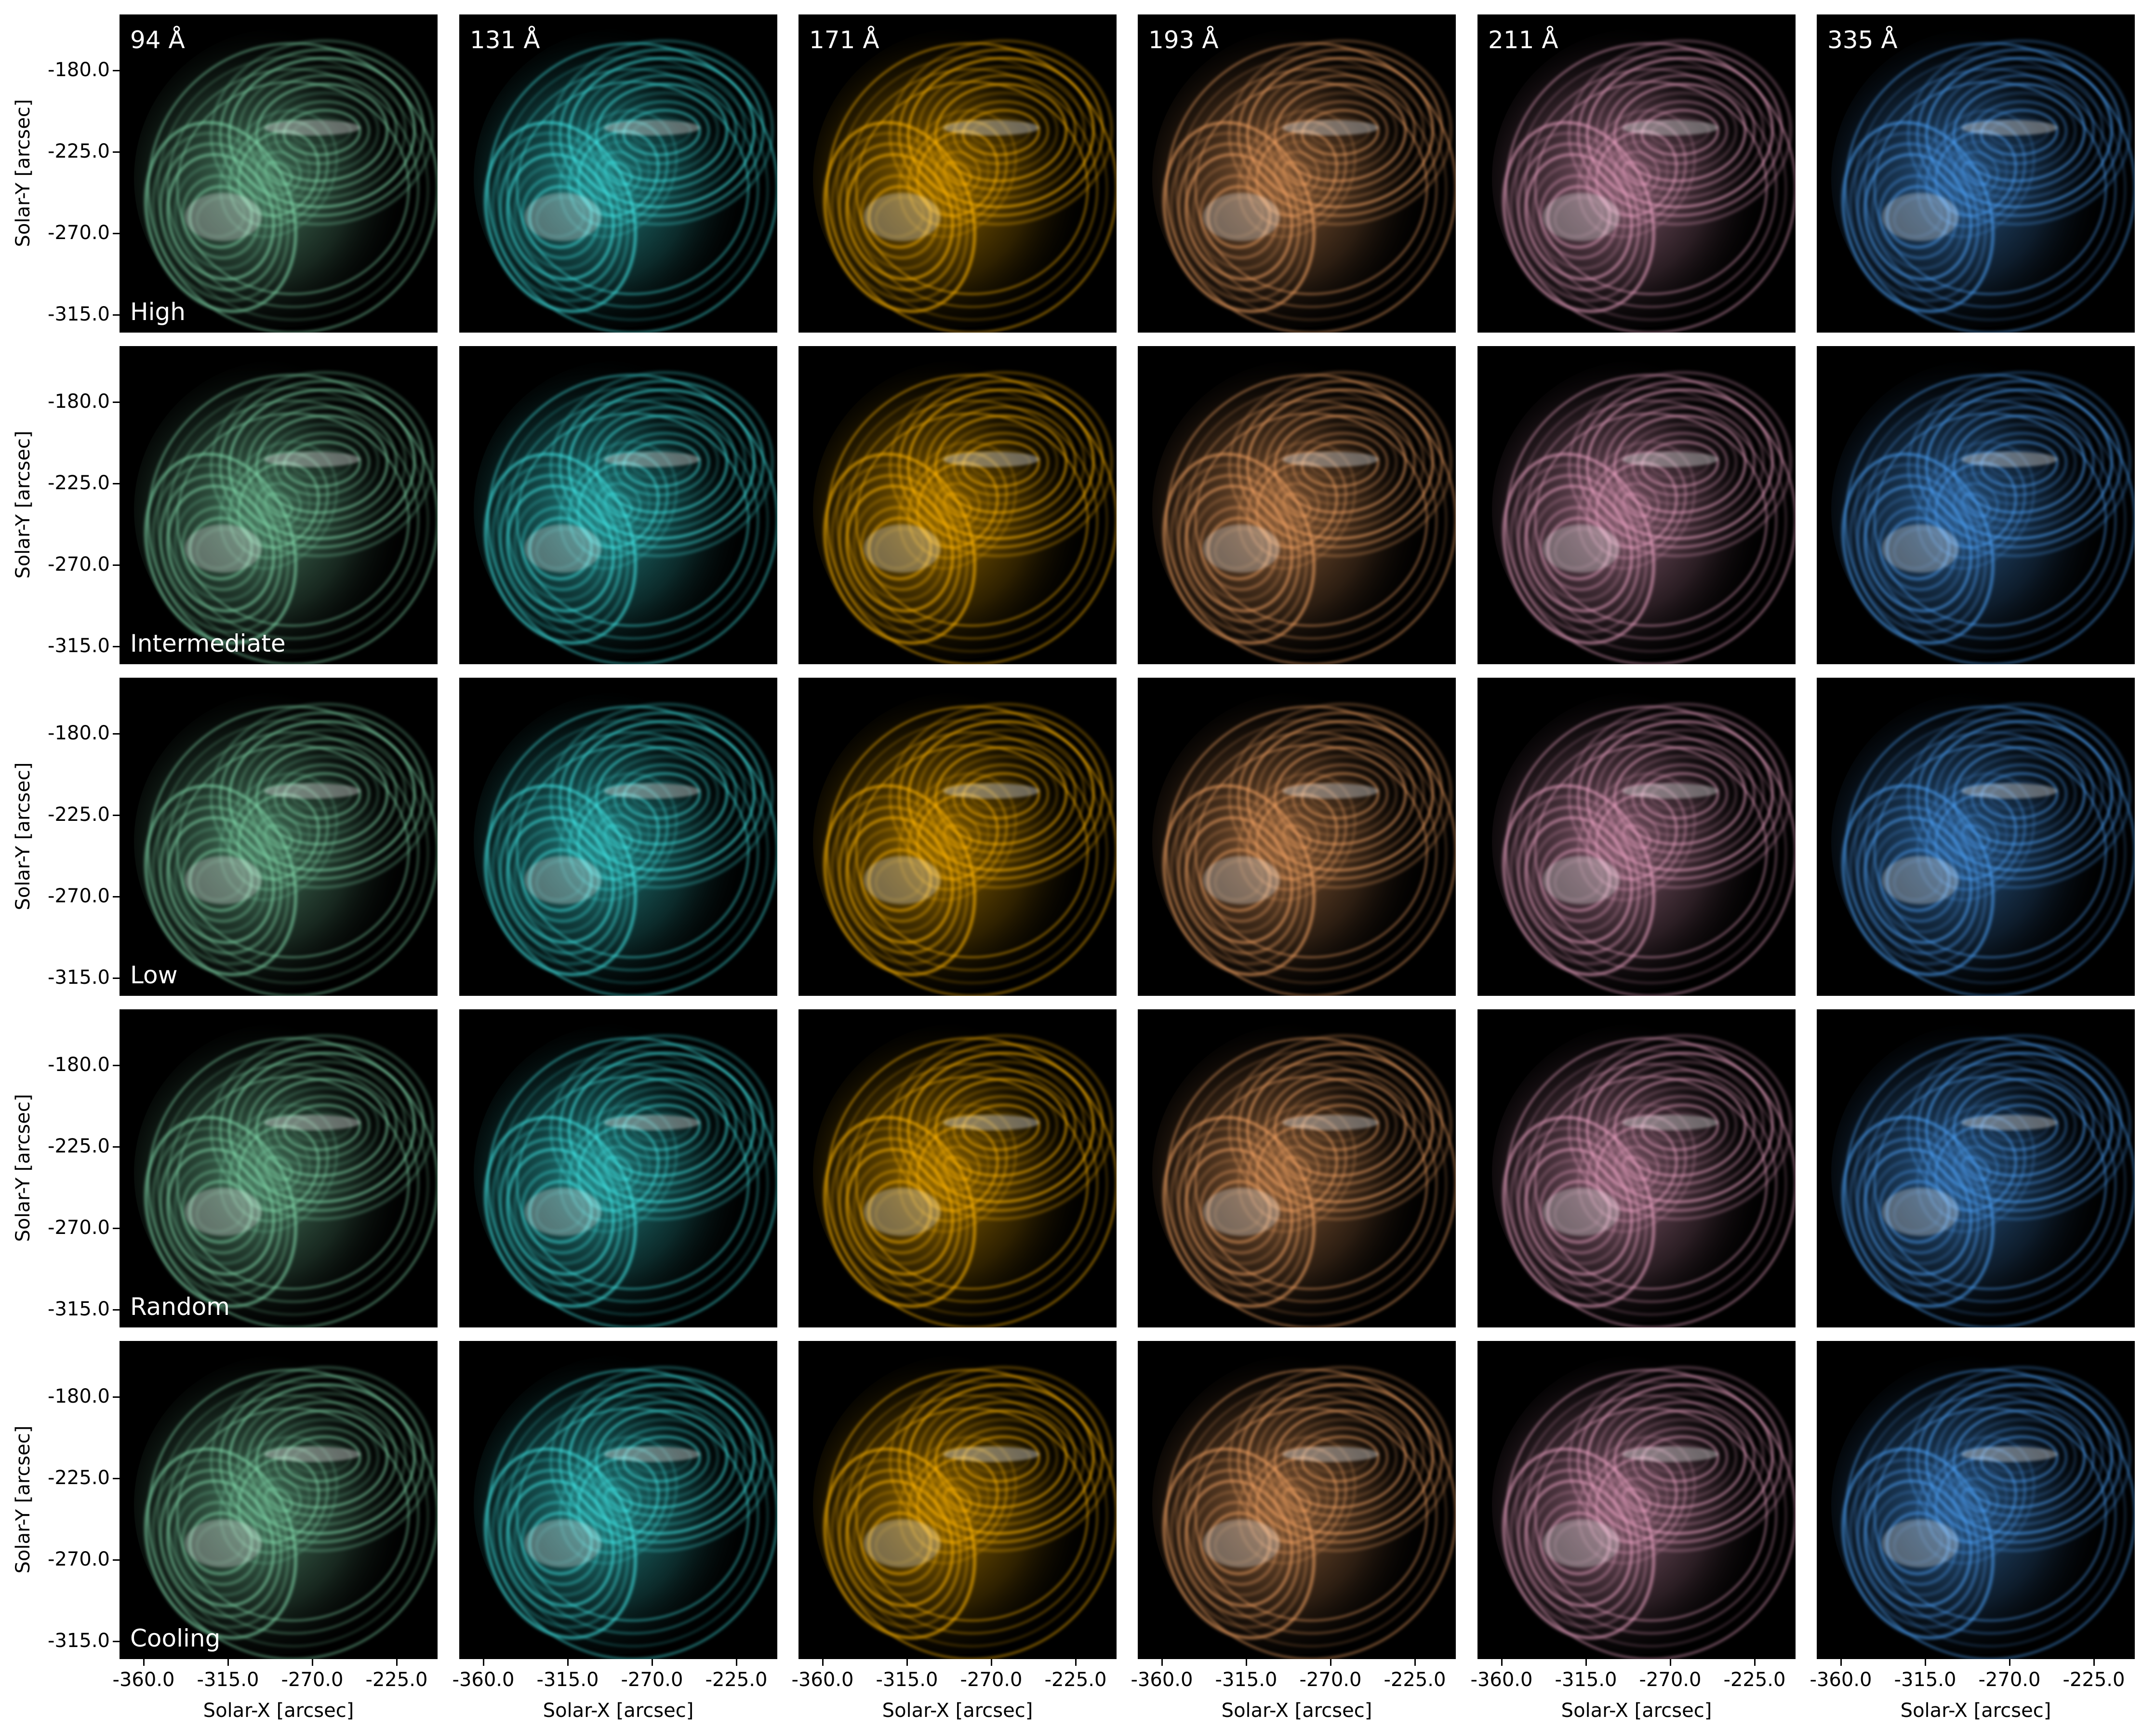 The image size is (2156, 1728). Describe the element at coordinates (154, 975) in the screenshot. I see `heating-label: Low` at that location.